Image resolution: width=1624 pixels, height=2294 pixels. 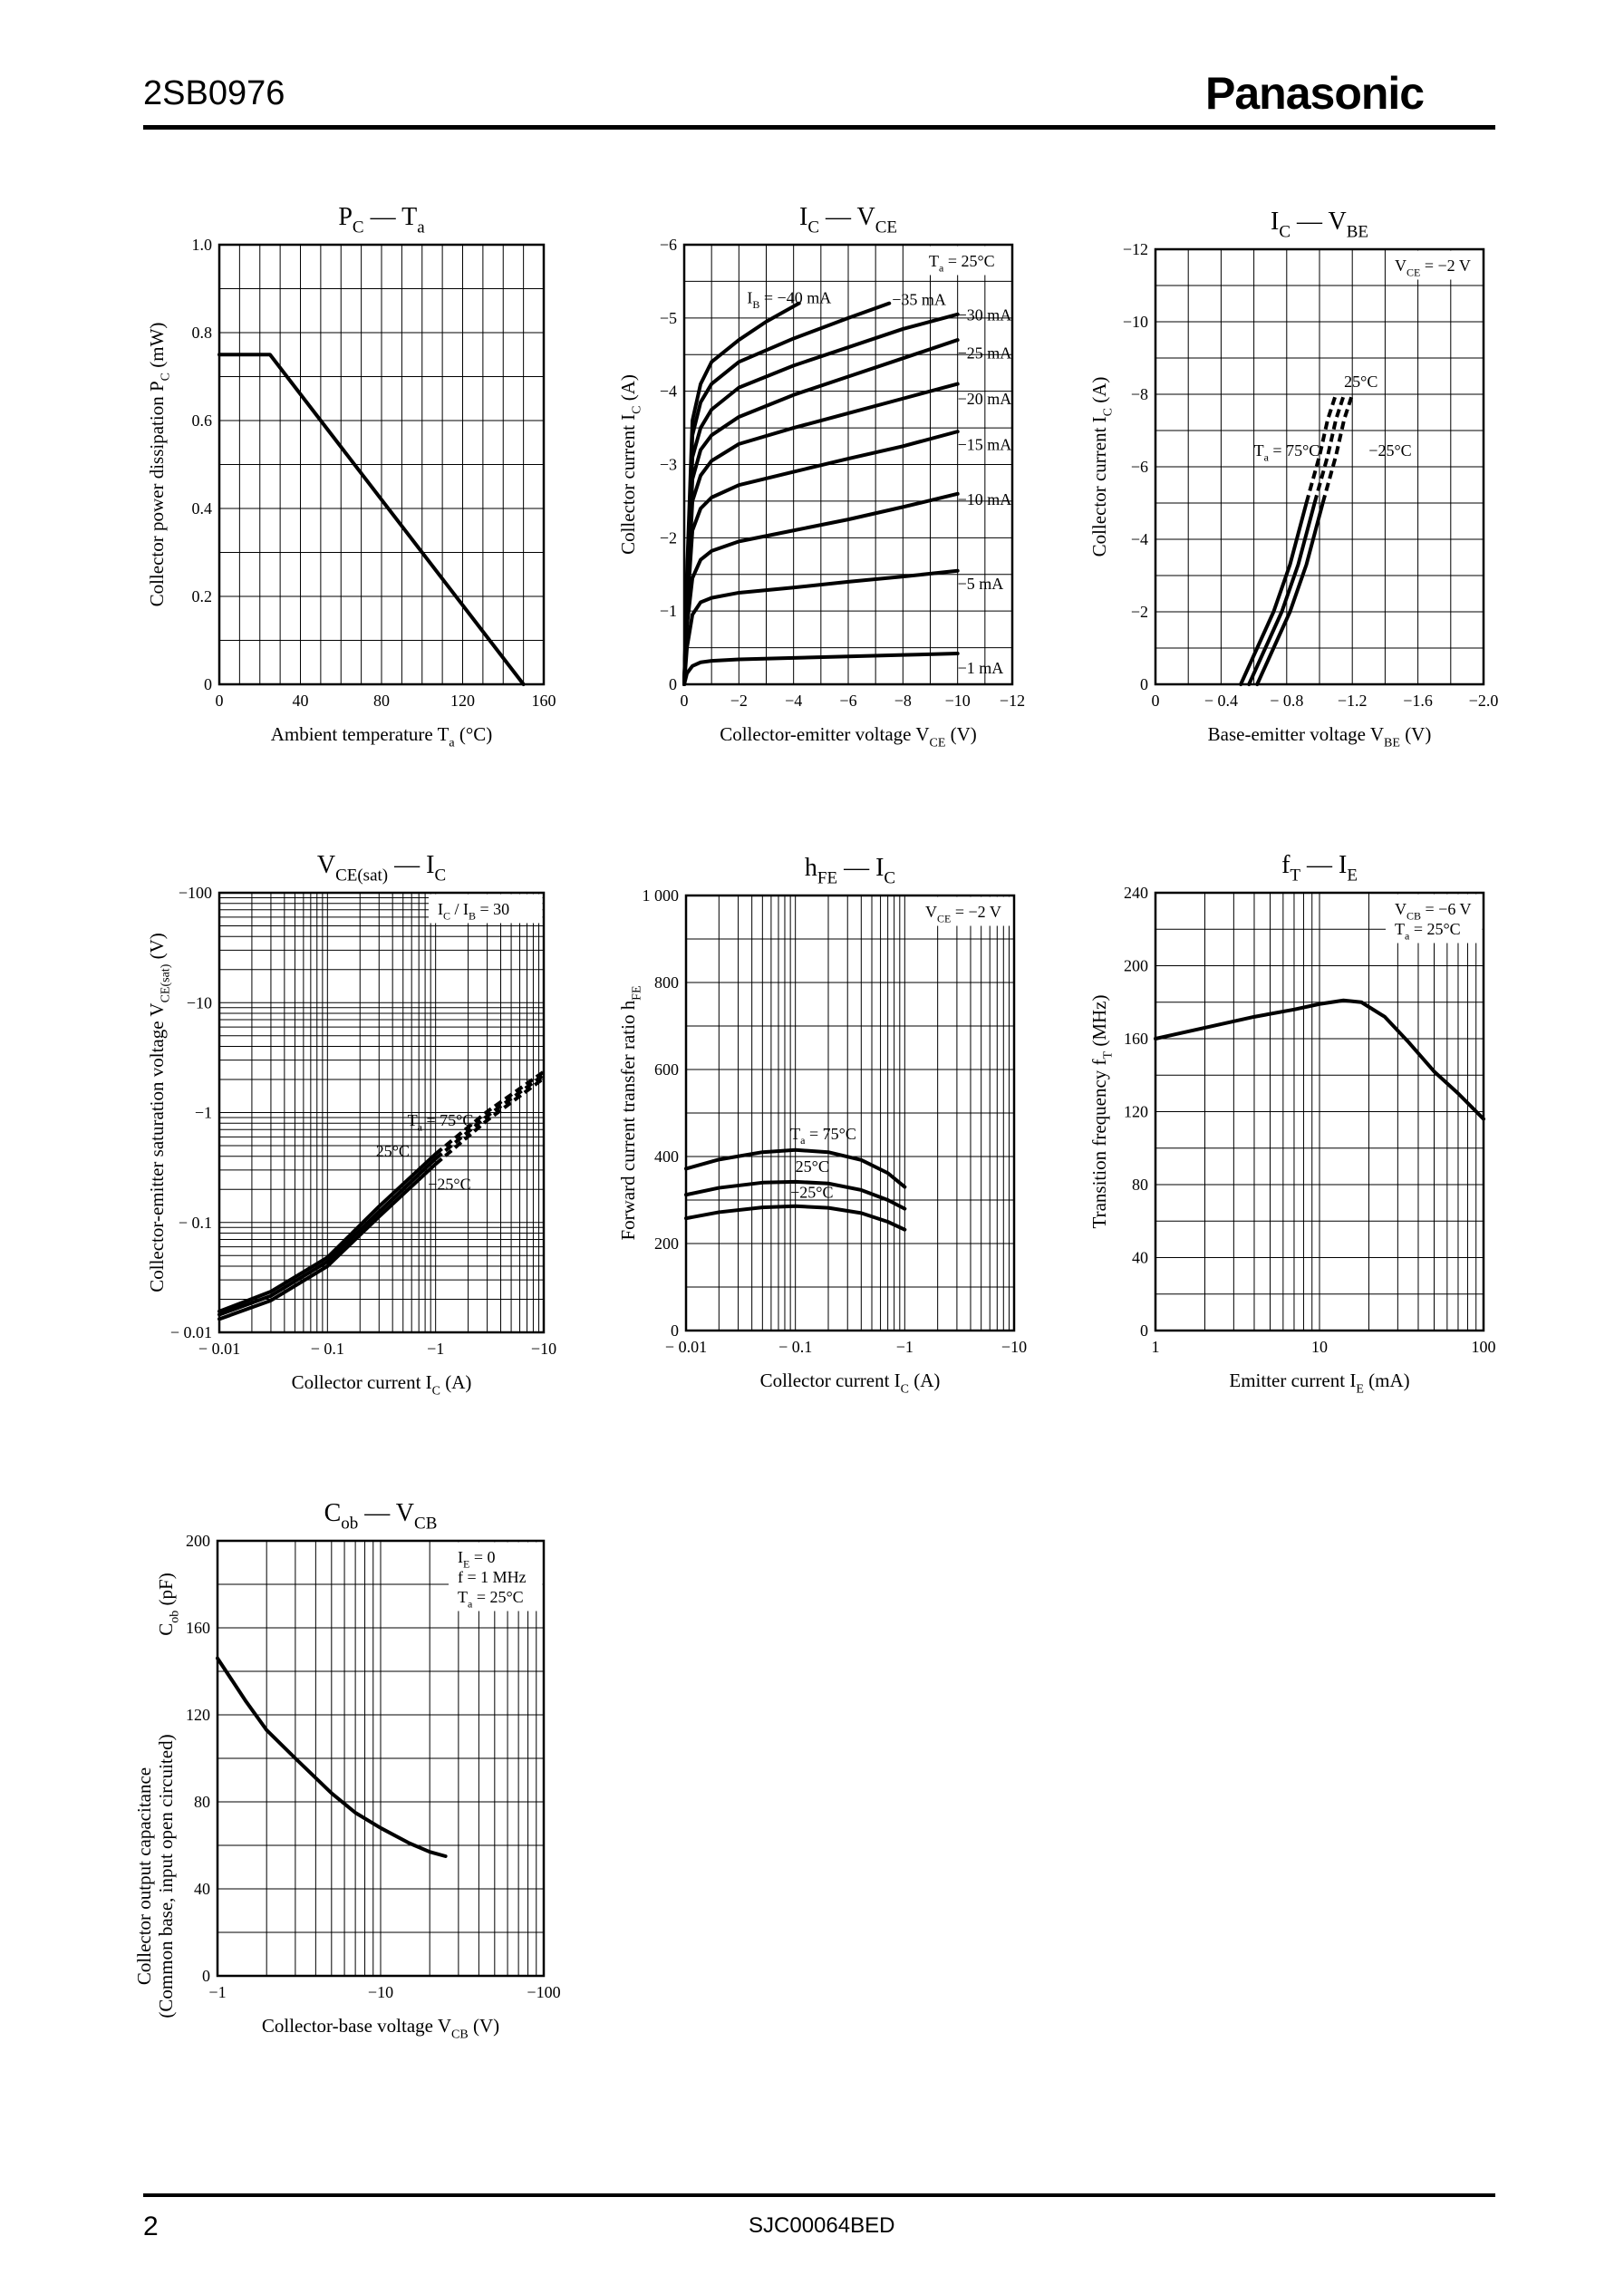 What do you see at coordinates (985, 399) in the screenshot?
I see `curve-label: −20 mA` at bounding box center [985, 399].